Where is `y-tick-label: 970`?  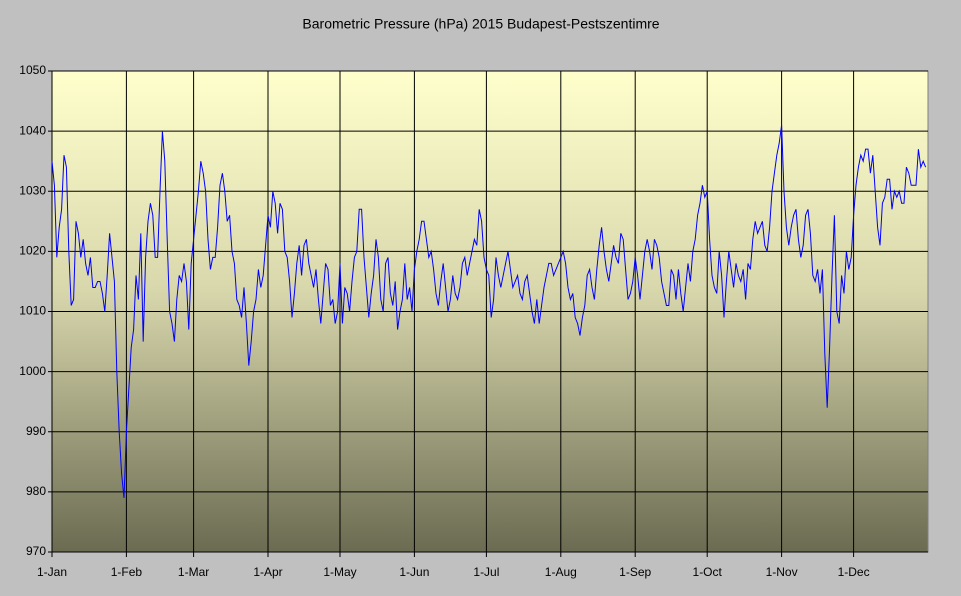
y-tick-label: 970 is located at coordinates (36, 551).